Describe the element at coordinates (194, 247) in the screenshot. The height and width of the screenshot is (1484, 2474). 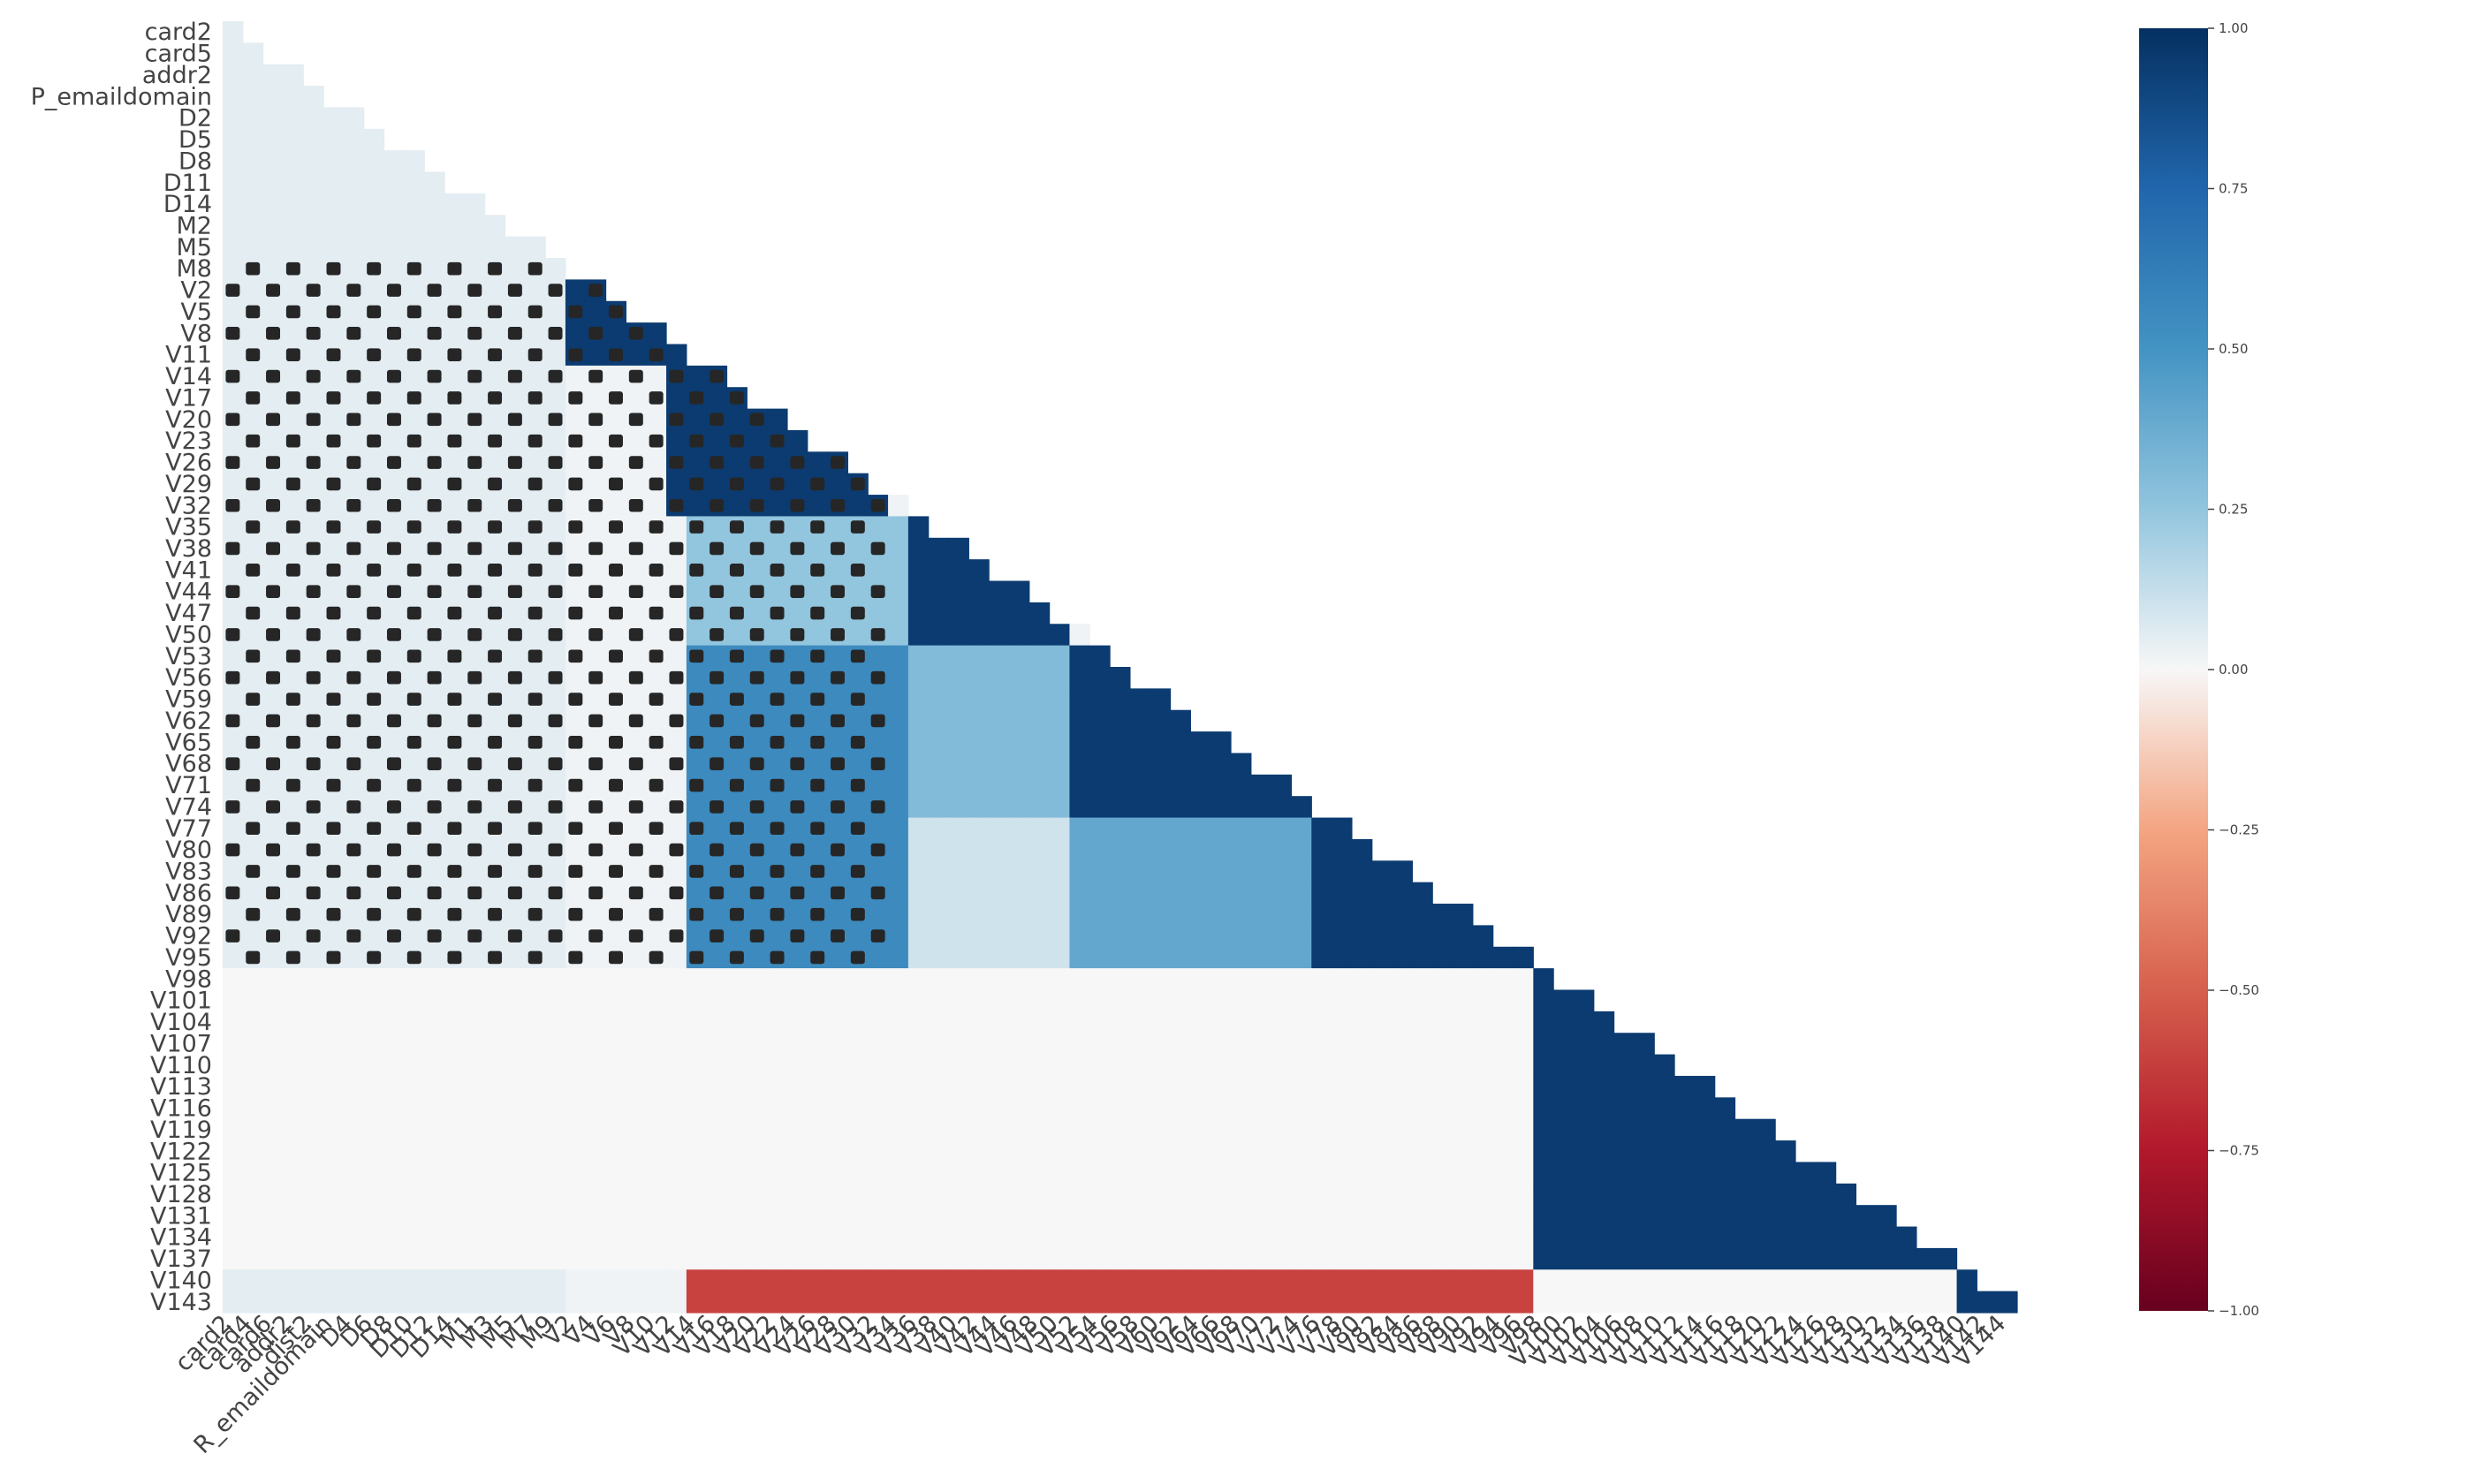
I see `y-tick-label: M5` at that location.